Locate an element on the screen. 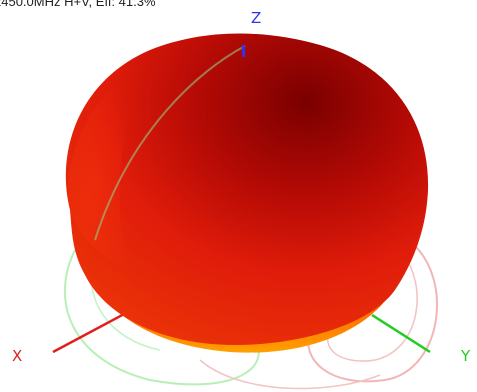 The width and height of the screenshot is (477, 392). yz-cut-bottom is located at coordinates (290, 374).